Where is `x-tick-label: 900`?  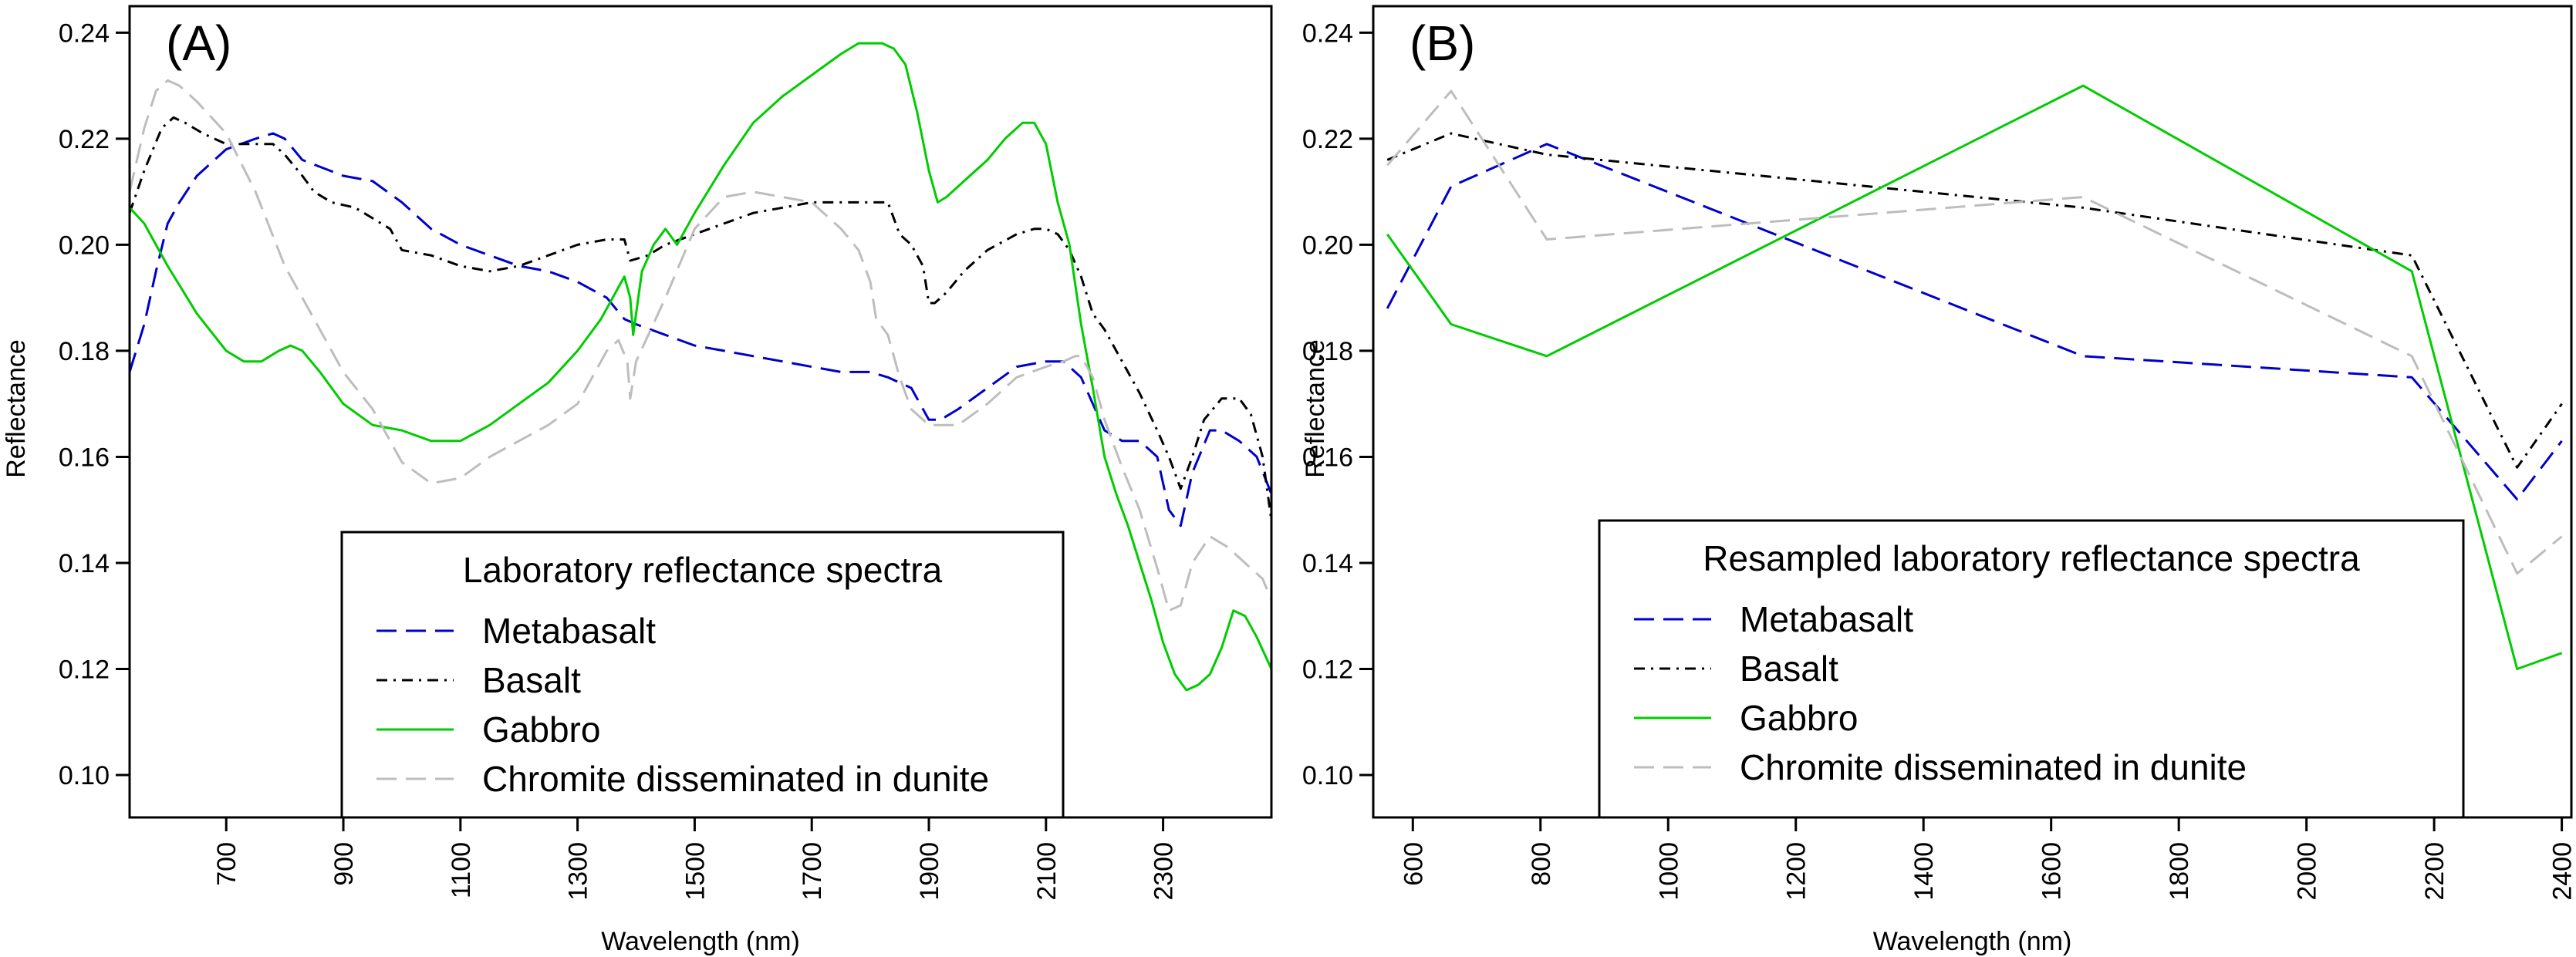
x-tick-label: 900 is located at coordinates (344, 864).